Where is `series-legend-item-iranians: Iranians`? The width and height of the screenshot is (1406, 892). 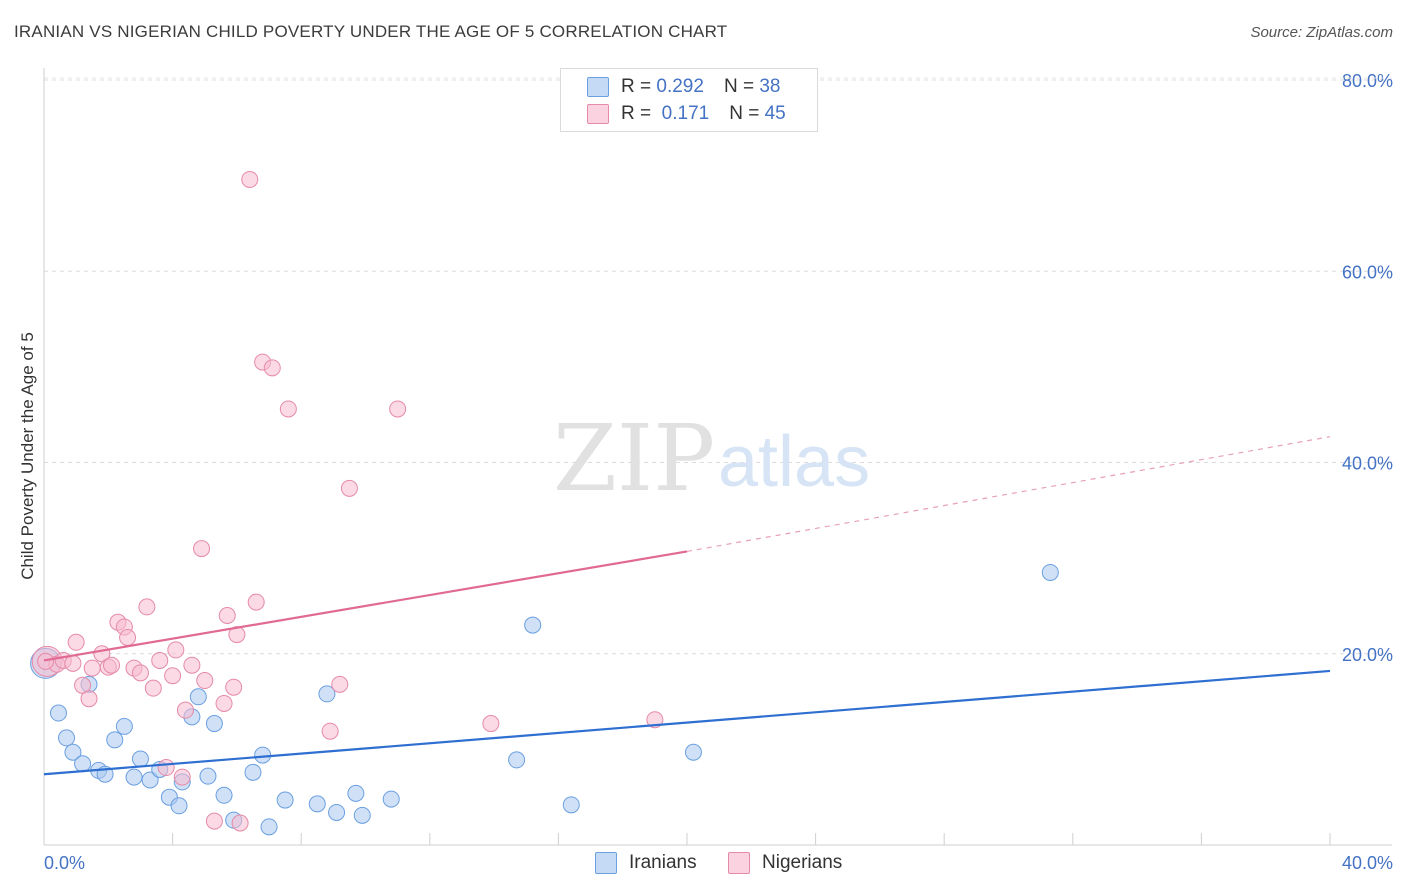
series-legend-item-iranians: Iranians is located at coordinates (646, 863).